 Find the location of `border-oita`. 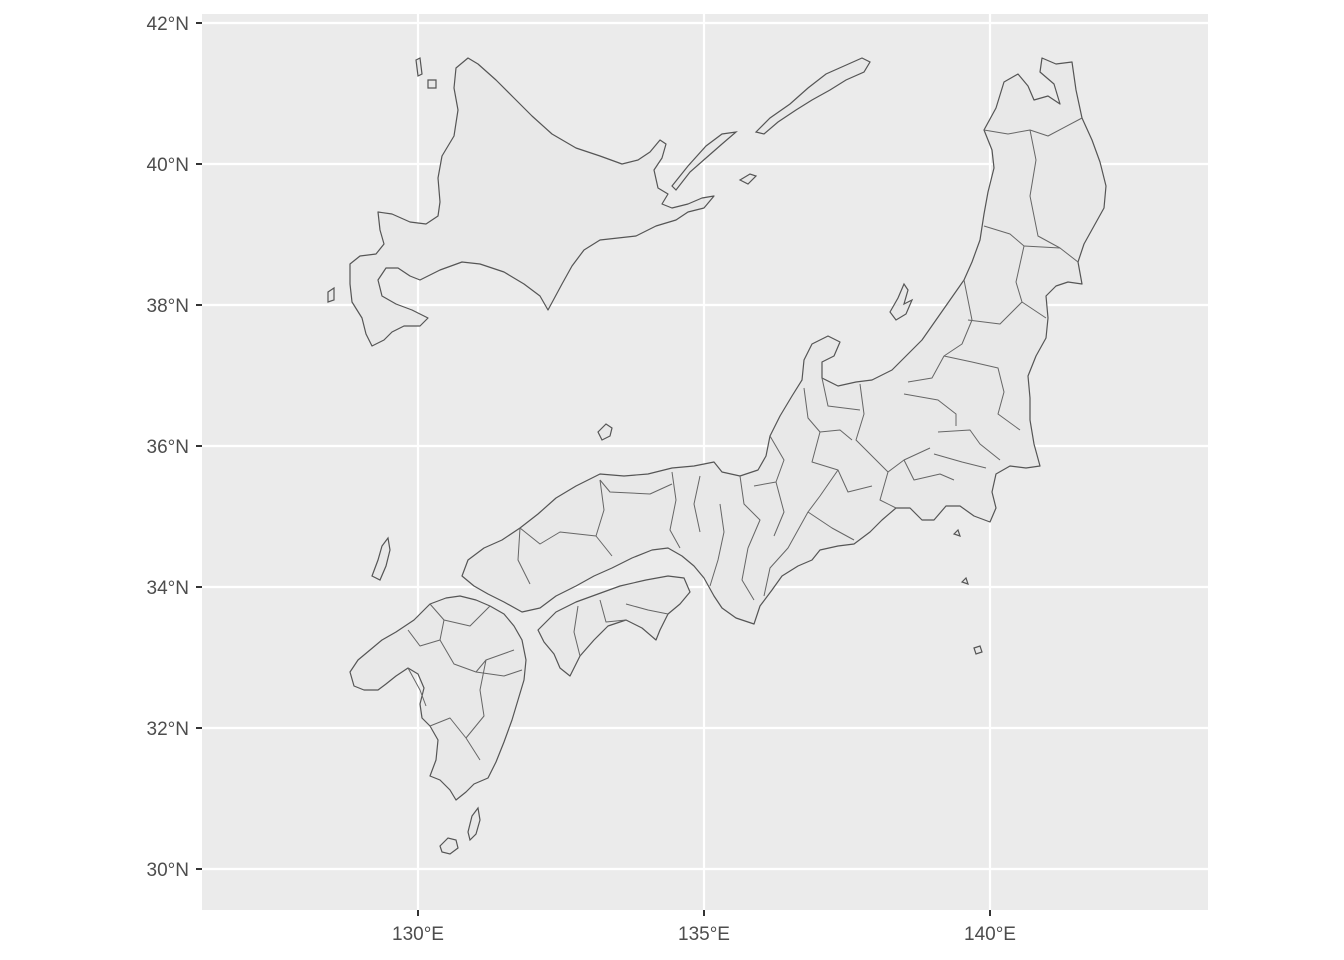

border-oita is located at coordinates (499, 673).